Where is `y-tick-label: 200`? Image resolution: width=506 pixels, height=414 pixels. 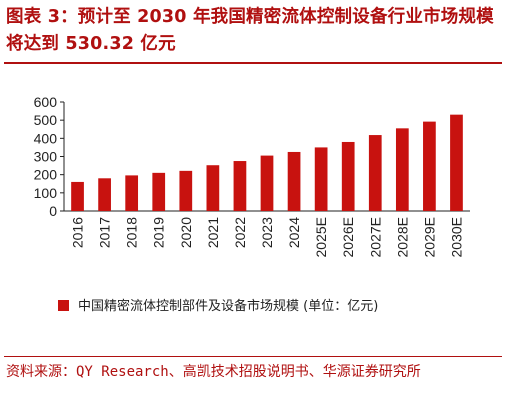
y-tick-label: 200 is located at coordinates (46, 175).